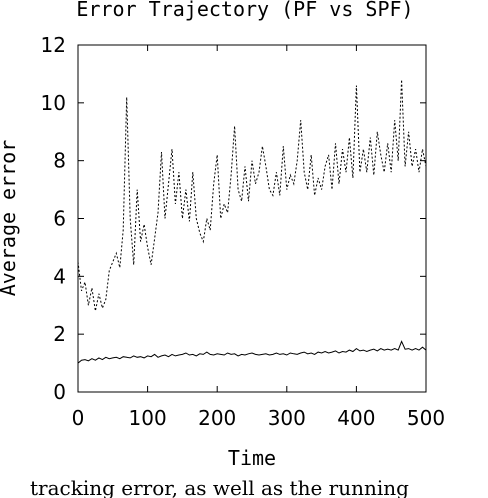 The image size is (488, 498). What do you see at coordinates (59, 161) in the screenshot?
I see `y-tick-label: 8` at bounding box center [59, 161].